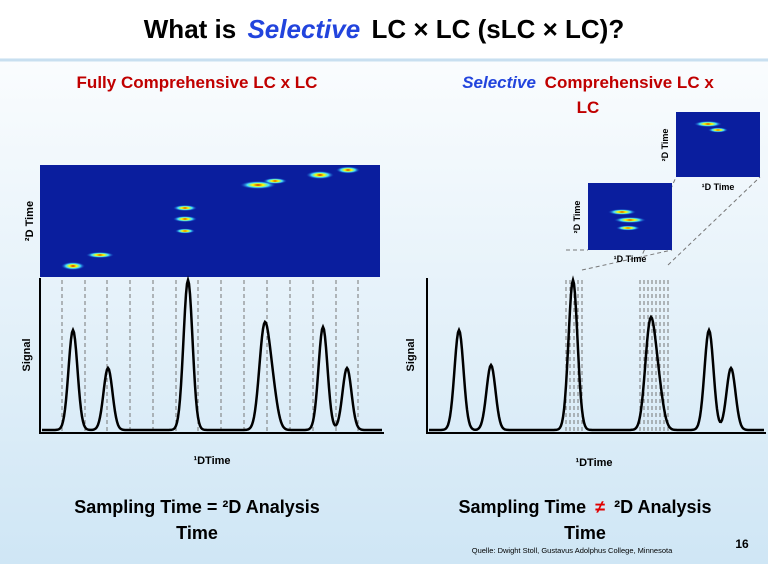  What do you see at coordinates (211, 461) in the screenshot?
I see `left-x-label: ¹DTime` at bounding box center [211, 461].